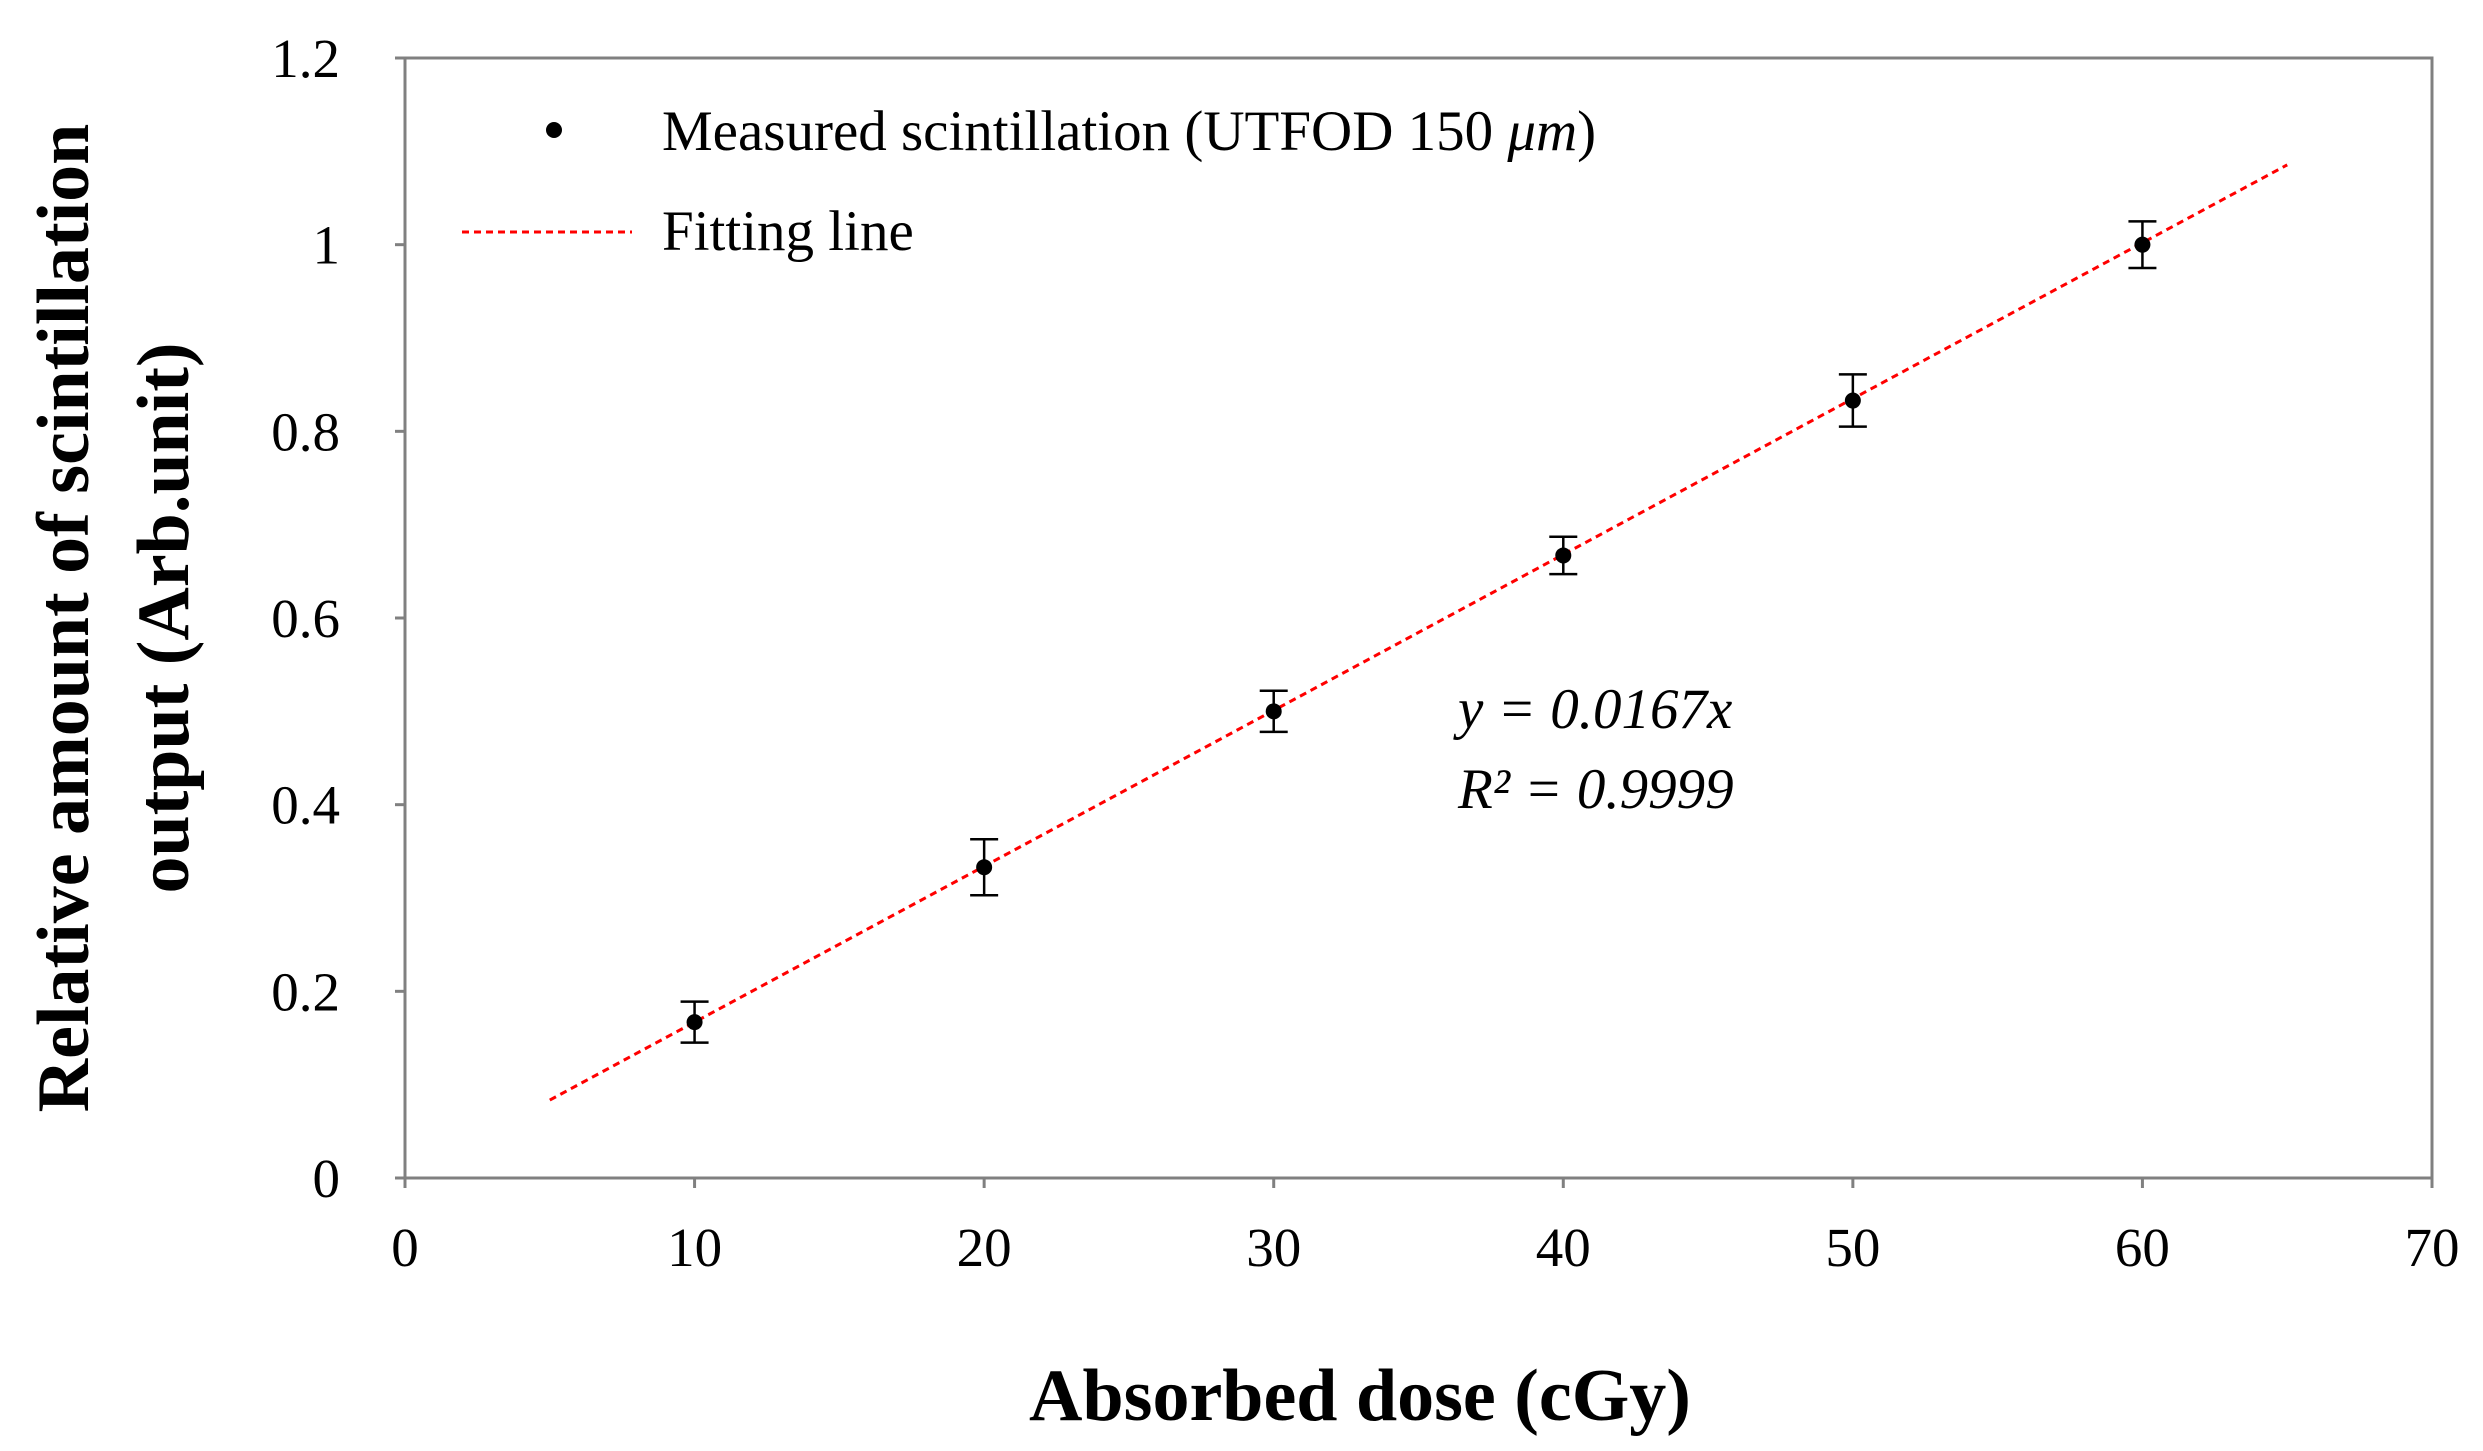  I want to click on legend-label-measured-unit: μm, so click(1541, 131).